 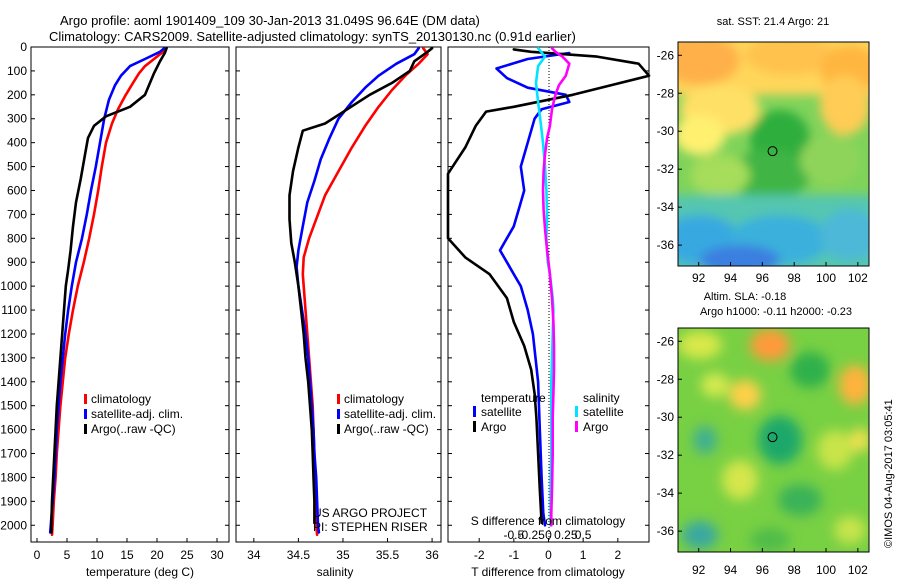 I want to click on sla-heatmap, so click(x=773, y=440).